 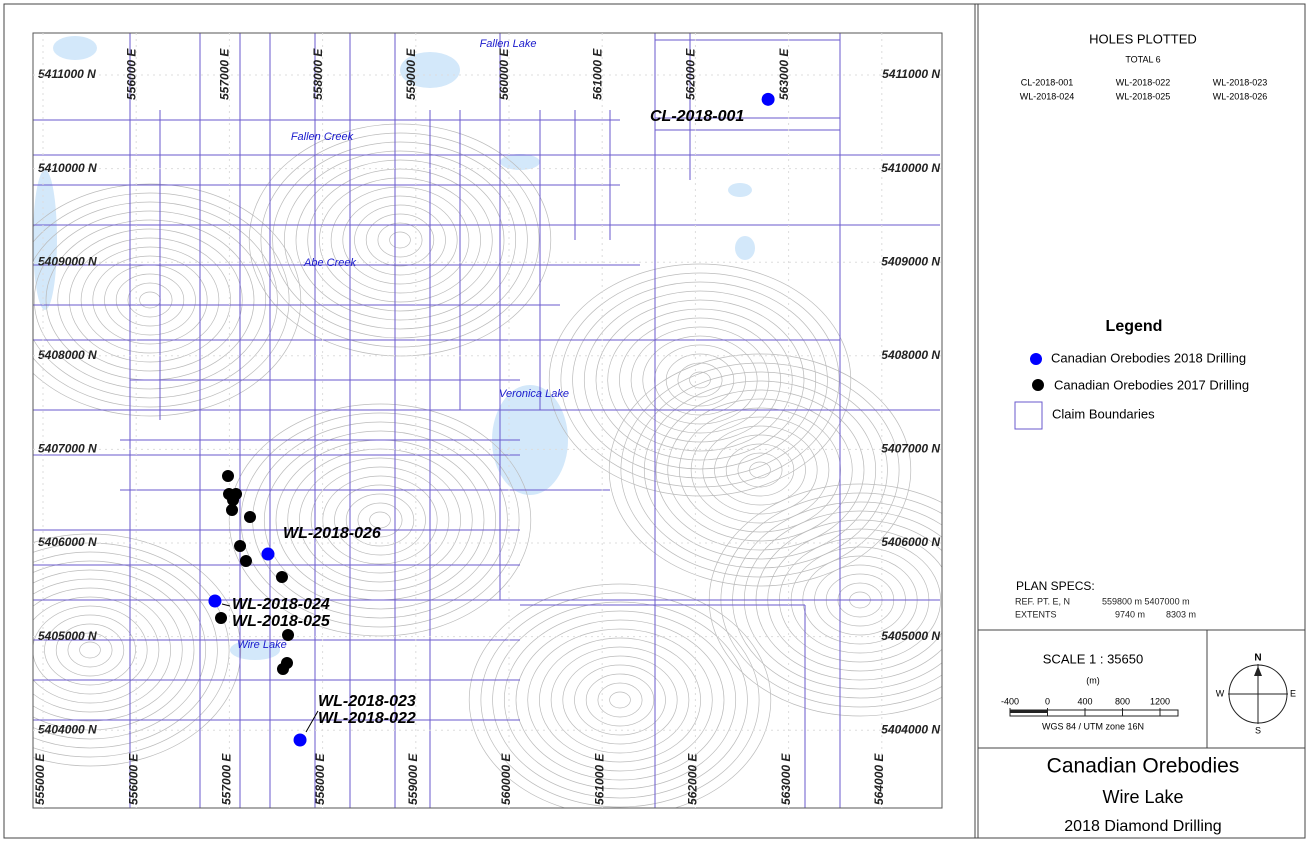 What do you see at coordinates (1143, 38) in the screenshot?
I see `panel-title: HOLES PLOTTED` at bounding box center [1143, 38].